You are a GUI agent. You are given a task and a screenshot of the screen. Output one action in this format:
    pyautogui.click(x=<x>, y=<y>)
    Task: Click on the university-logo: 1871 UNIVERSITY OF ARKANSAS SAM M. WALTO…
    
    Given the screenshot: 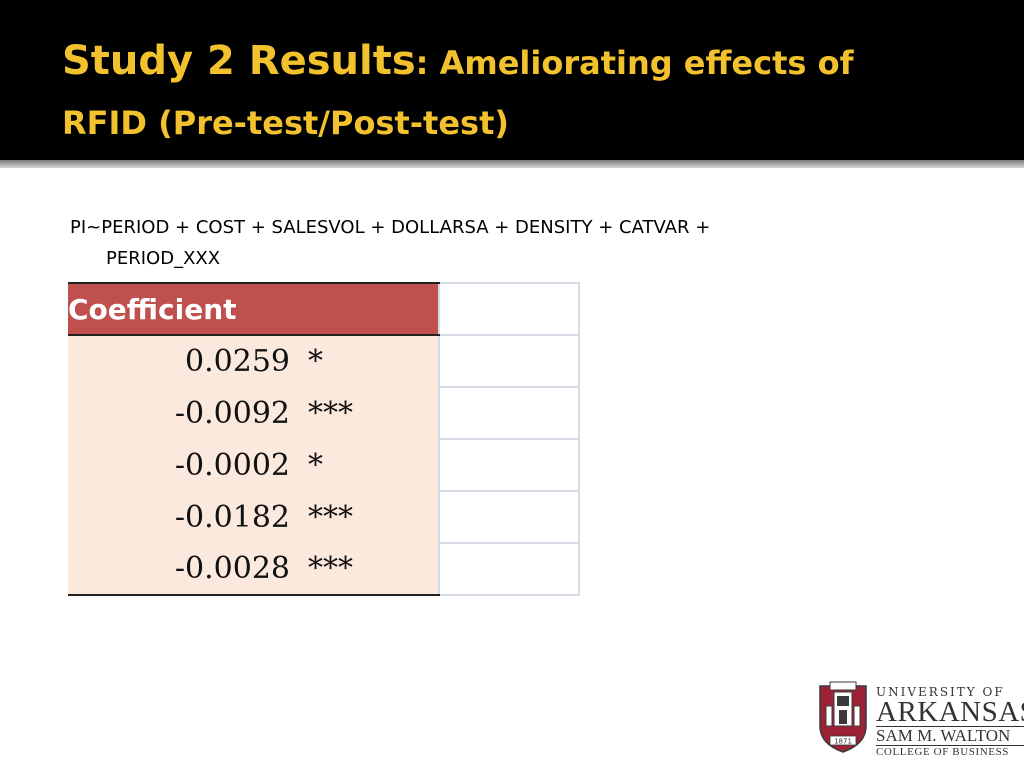 What is the action you would take?
    pyautogui.click(x=921, y=719)
    